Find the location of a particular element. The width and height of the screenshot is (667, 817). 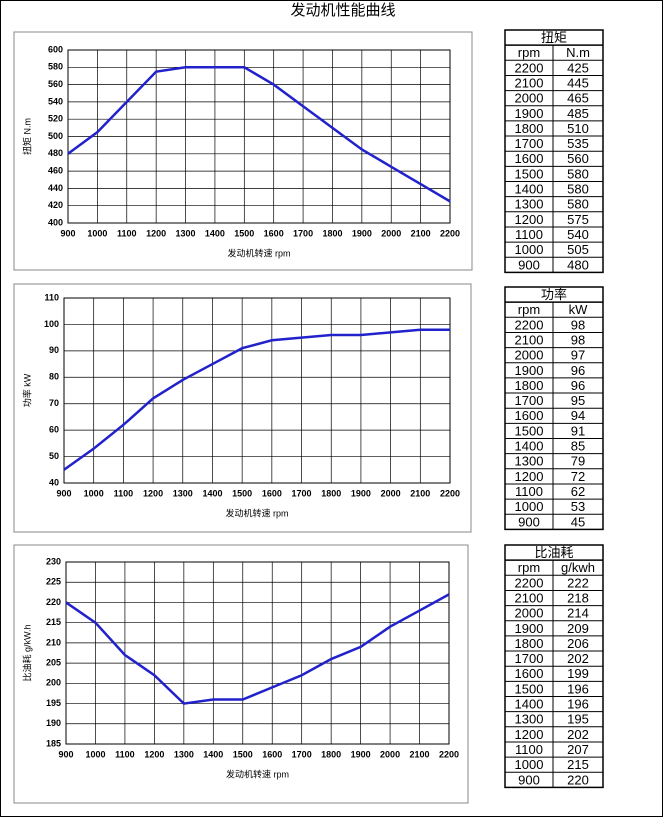

table-cell: 535 is located at coordinates (578, 143).